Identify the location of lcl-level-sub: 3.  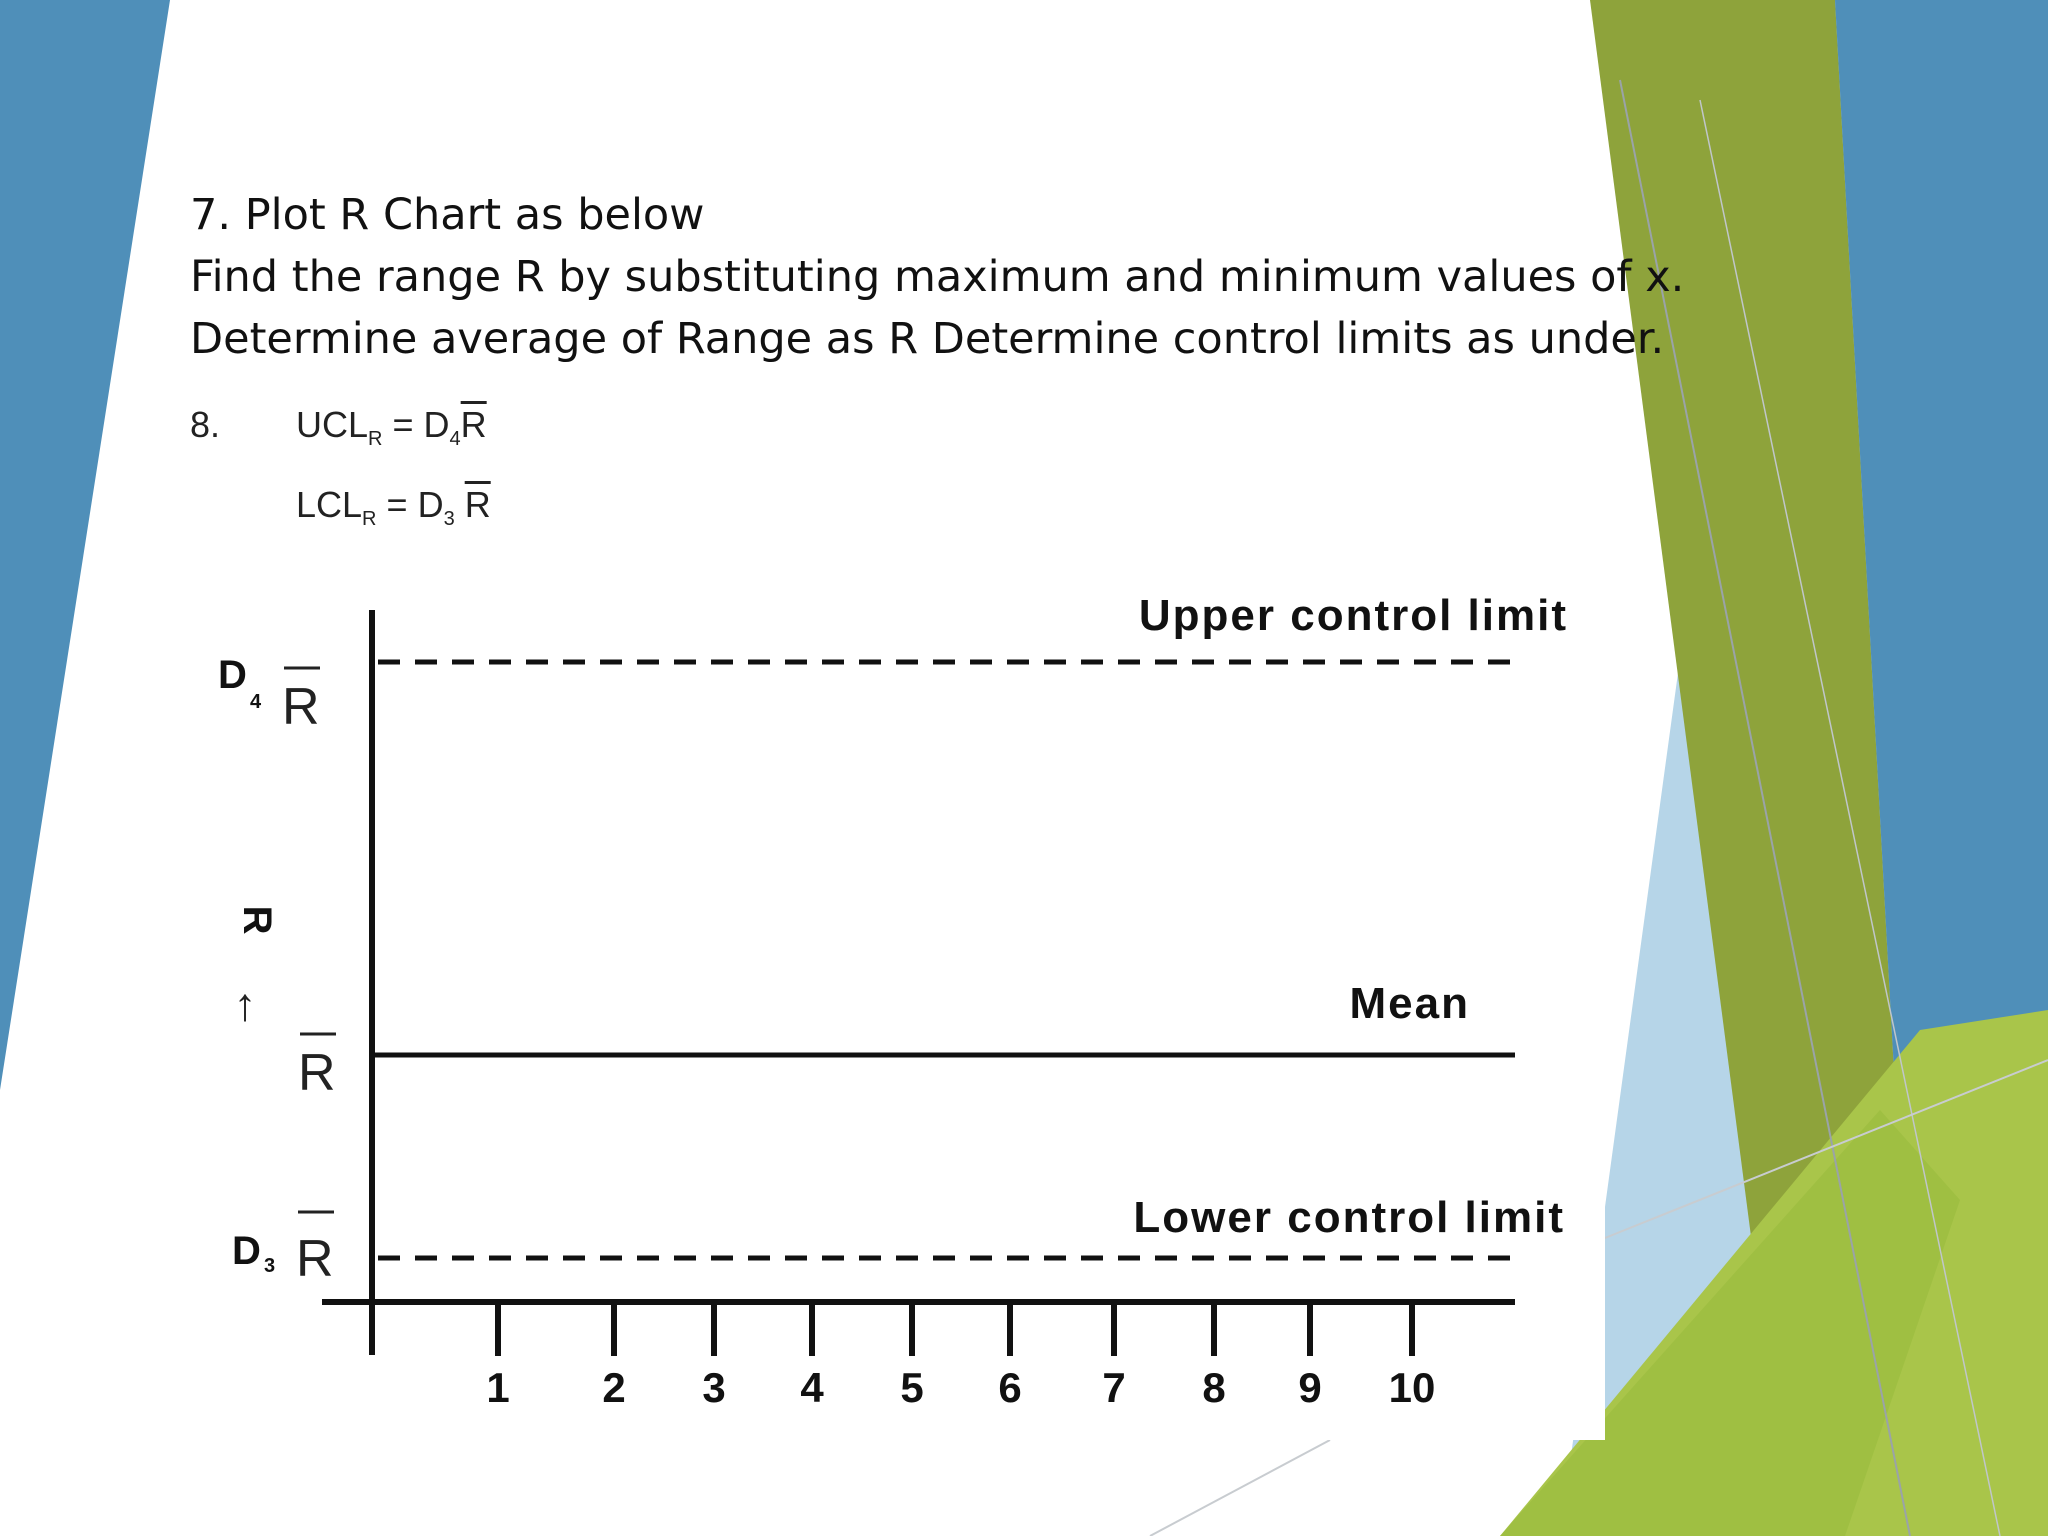
(269, 1266).